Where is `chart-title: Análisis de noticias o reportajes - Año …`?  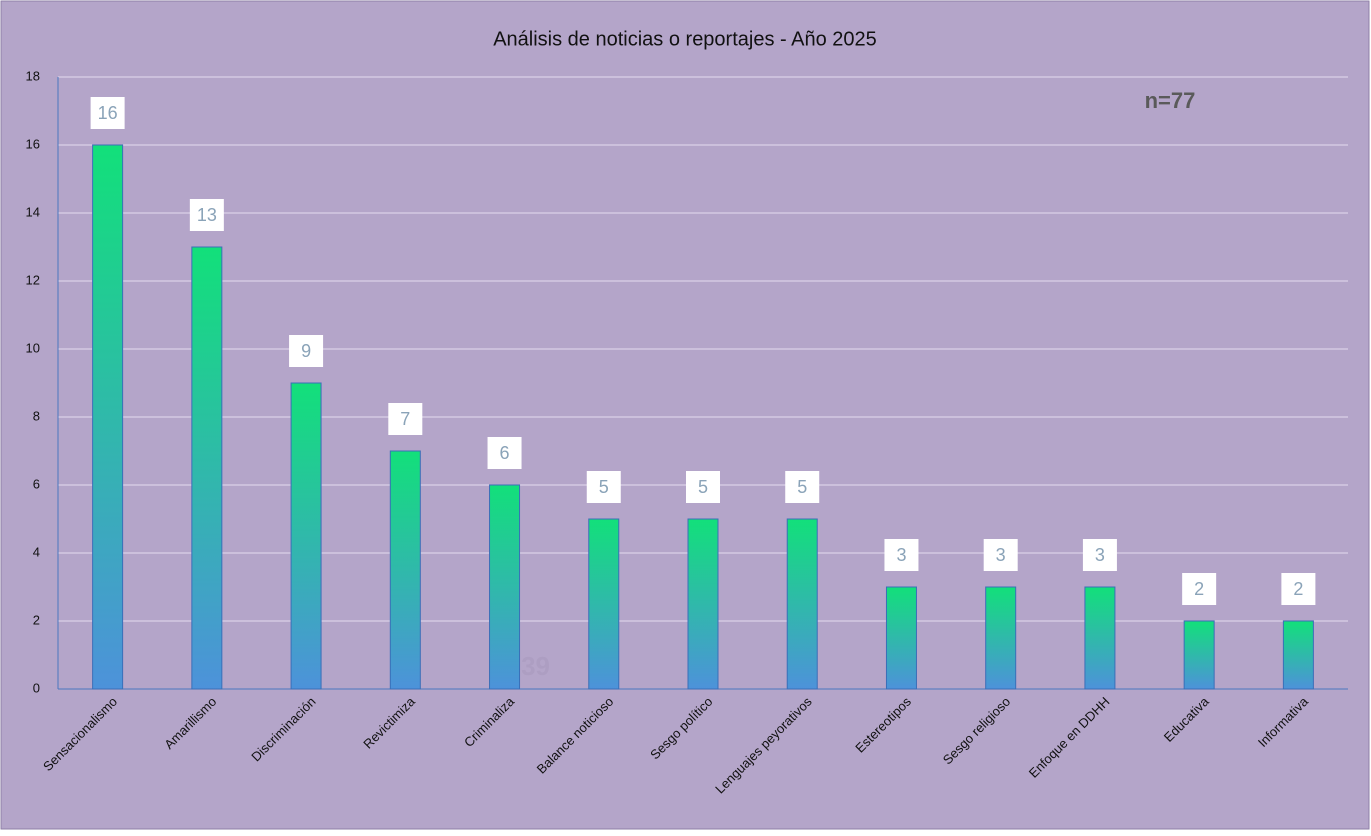 chart-title: Análisis de noticias o reportajes - Año … is located at coordinates (685, 39).